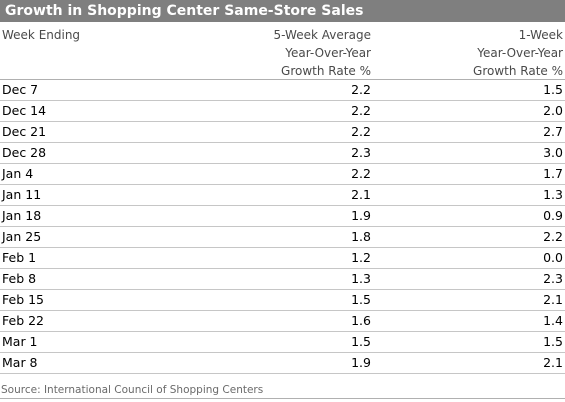  I want to click on table-row: Feb 1 1.2 0.0, so click(282, 258).